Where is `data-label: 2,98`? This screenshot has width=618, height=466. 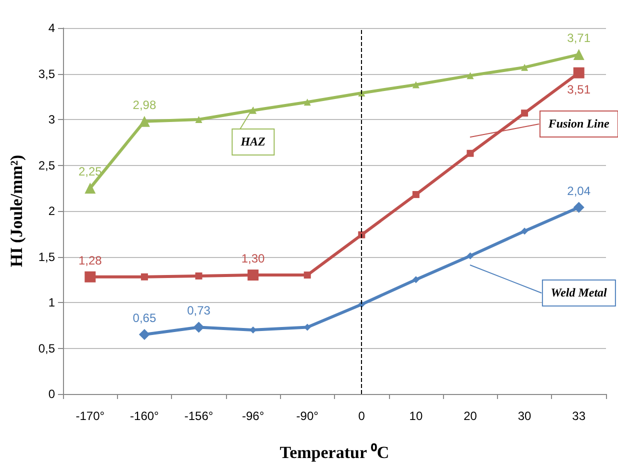
data-label: 2,98 is located at coordinates (144, 105).